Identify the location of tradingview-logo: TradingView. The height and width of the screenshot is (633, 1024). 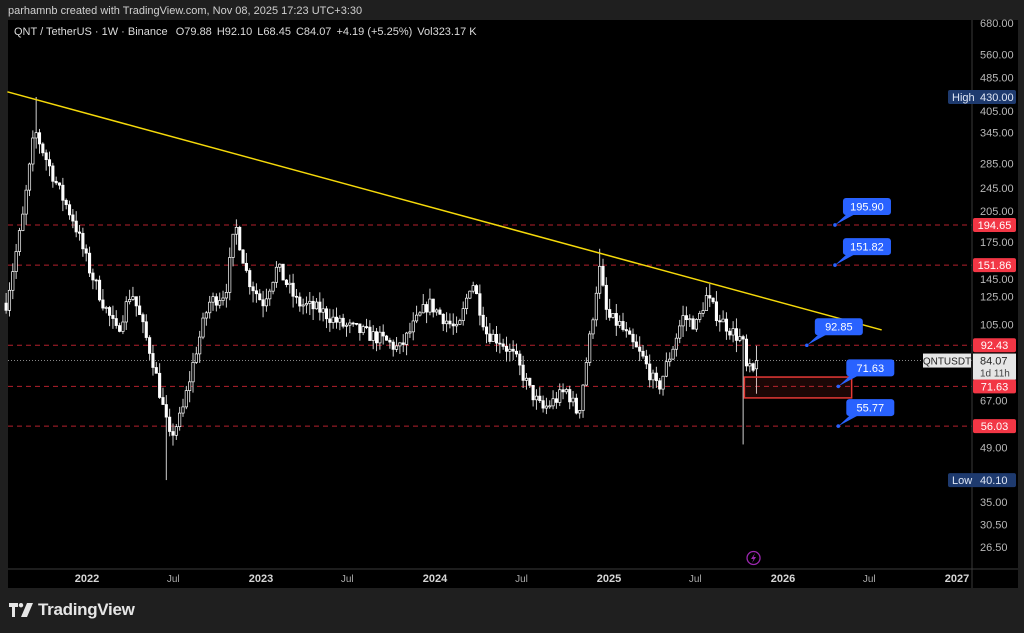
(72, 610).